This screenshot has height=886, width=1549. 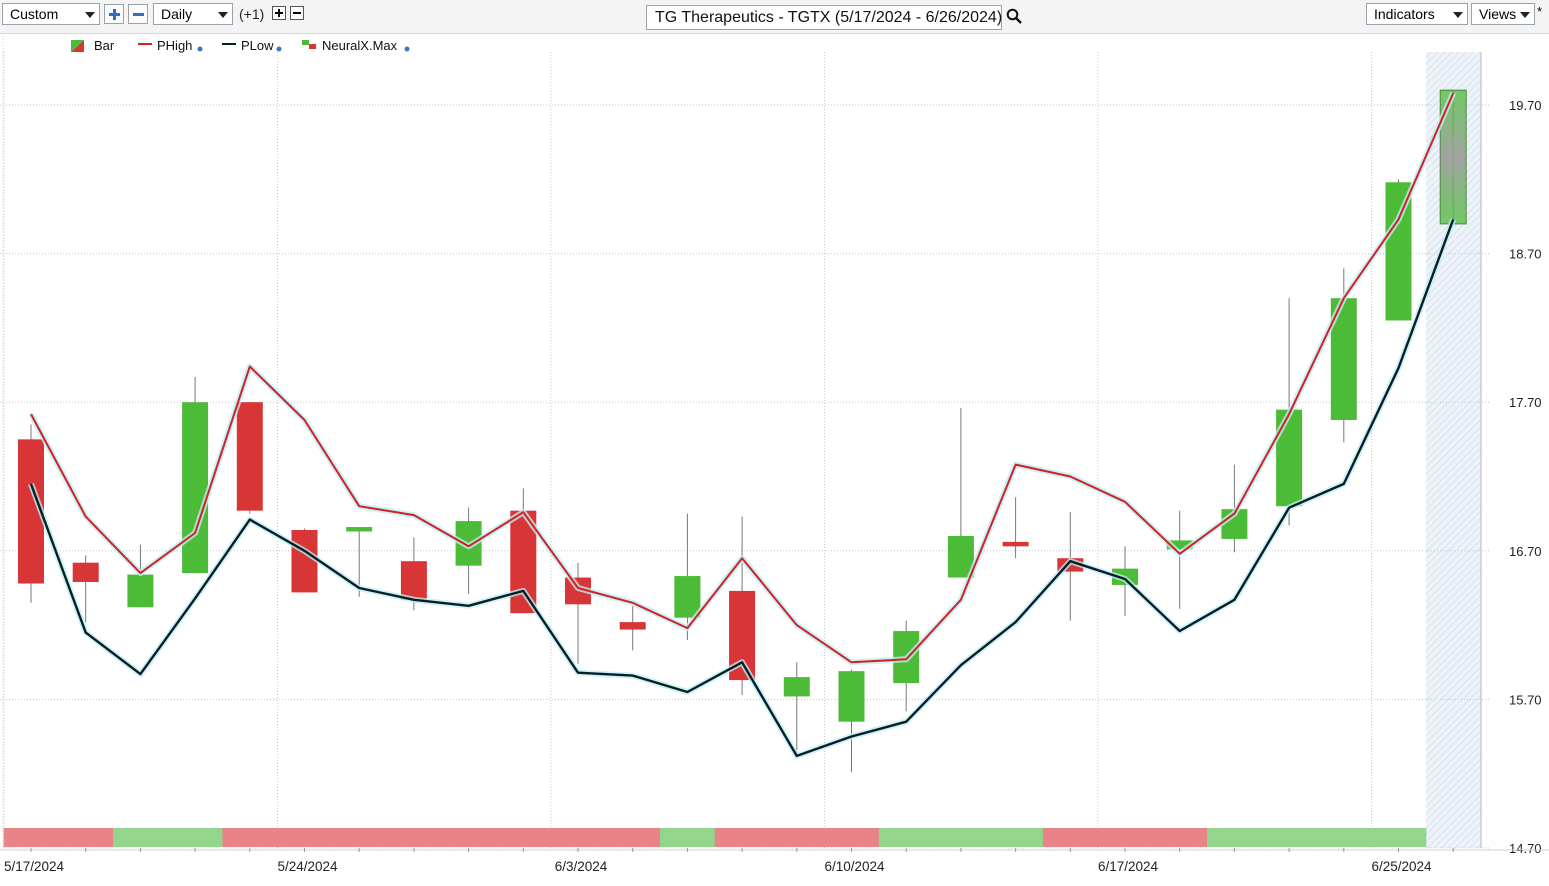 What do you see at coordinates (145, 44) in the screenshot?
I see `phigh-legend-icon` at bounding box center [145, 44].